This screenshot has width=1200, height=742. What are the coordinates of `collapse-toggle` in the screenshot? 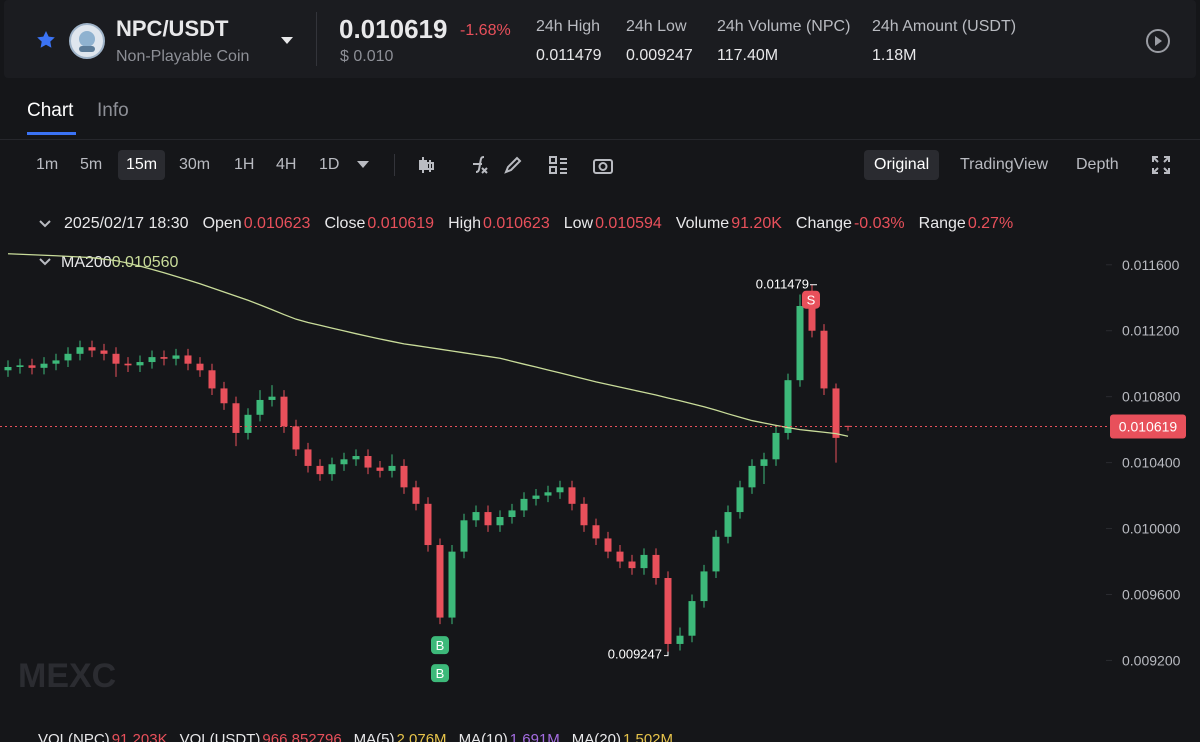 It's located at (45, 224).